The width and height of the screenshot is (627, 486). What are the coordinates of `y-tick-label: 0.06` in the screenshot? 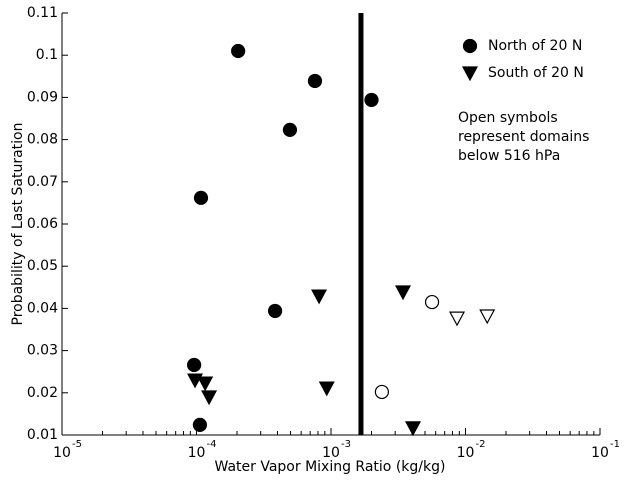 It's located at (42, 224).